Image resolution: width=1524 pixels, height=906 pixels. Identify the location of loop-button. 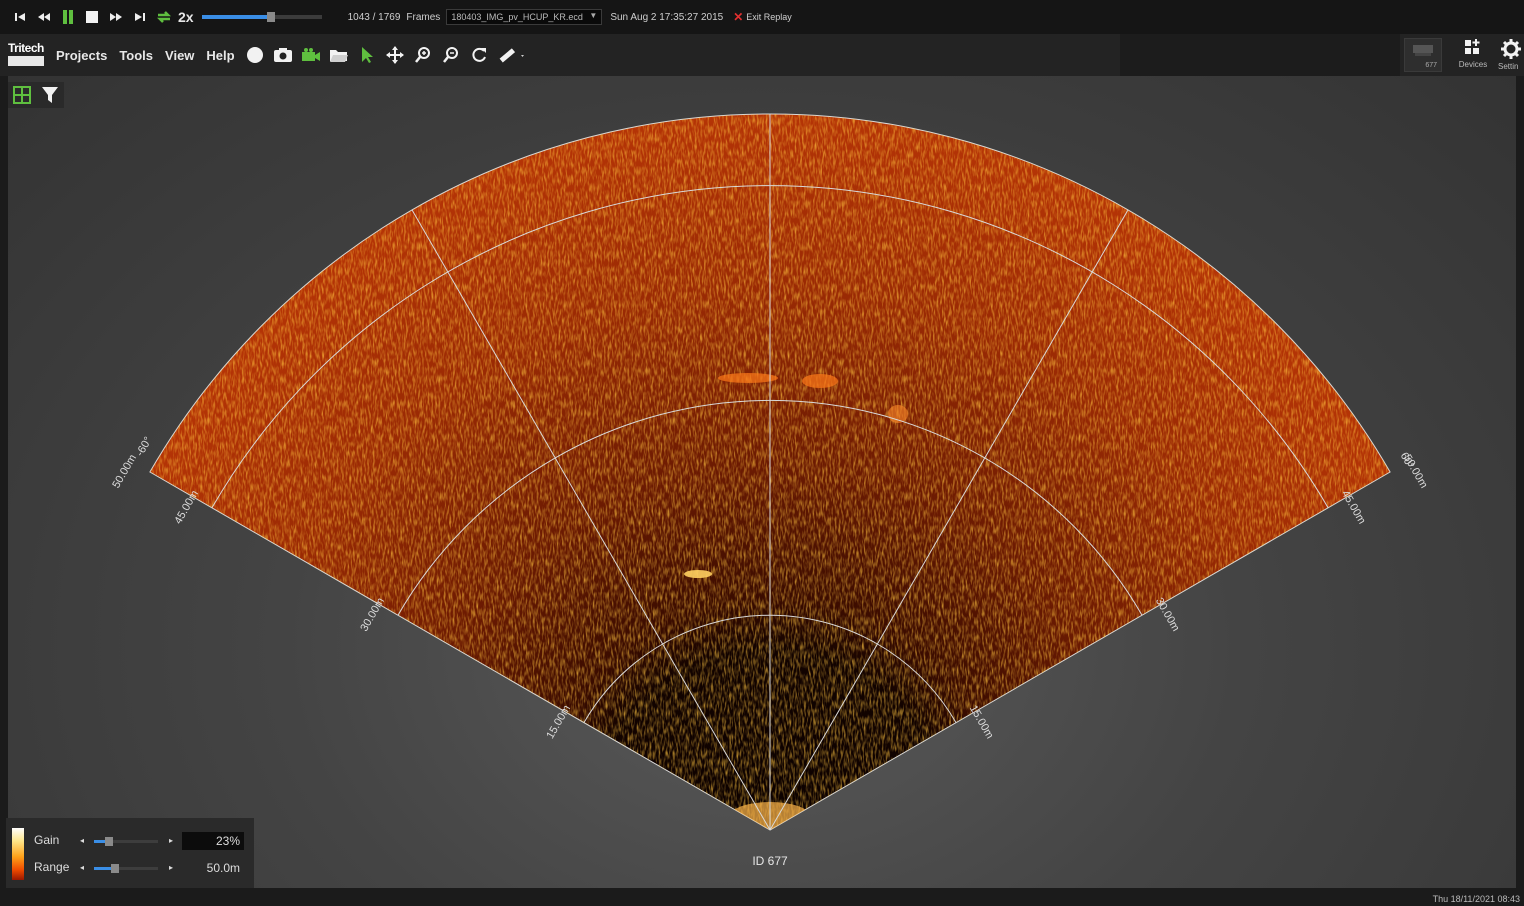
(164, 17).